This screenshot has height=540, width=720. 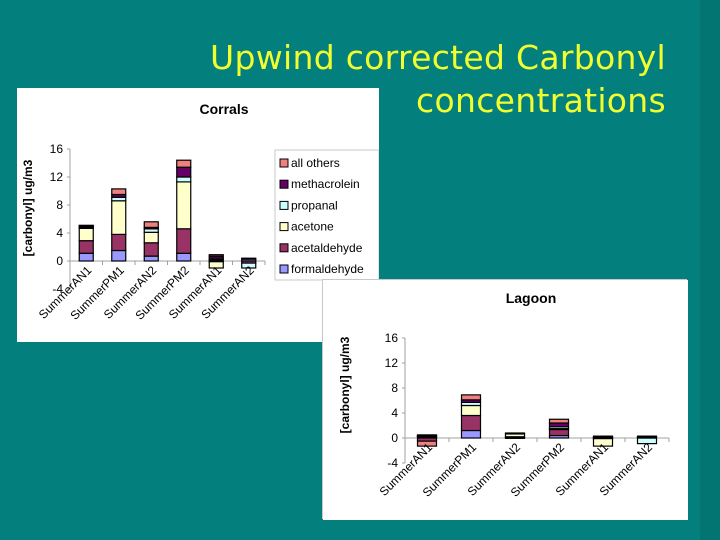 I want to click on chart-title: Lagoon, so click(x=531, y=298).